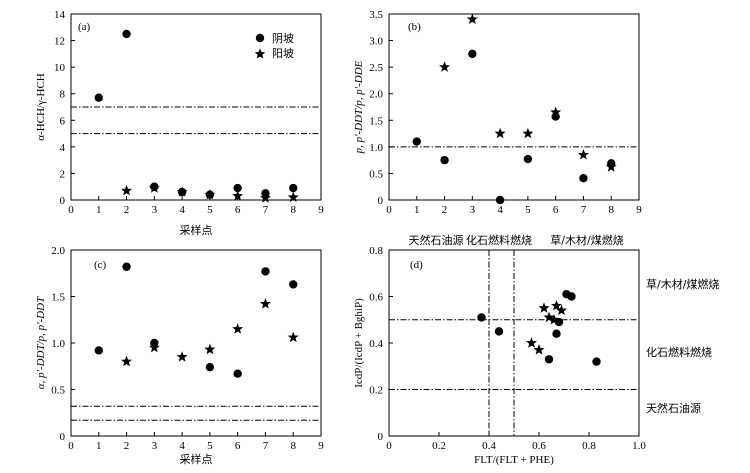 The width and height of the screenshot is (750, 473). I want to click on panel-a-label: (a), so click(84, 27).